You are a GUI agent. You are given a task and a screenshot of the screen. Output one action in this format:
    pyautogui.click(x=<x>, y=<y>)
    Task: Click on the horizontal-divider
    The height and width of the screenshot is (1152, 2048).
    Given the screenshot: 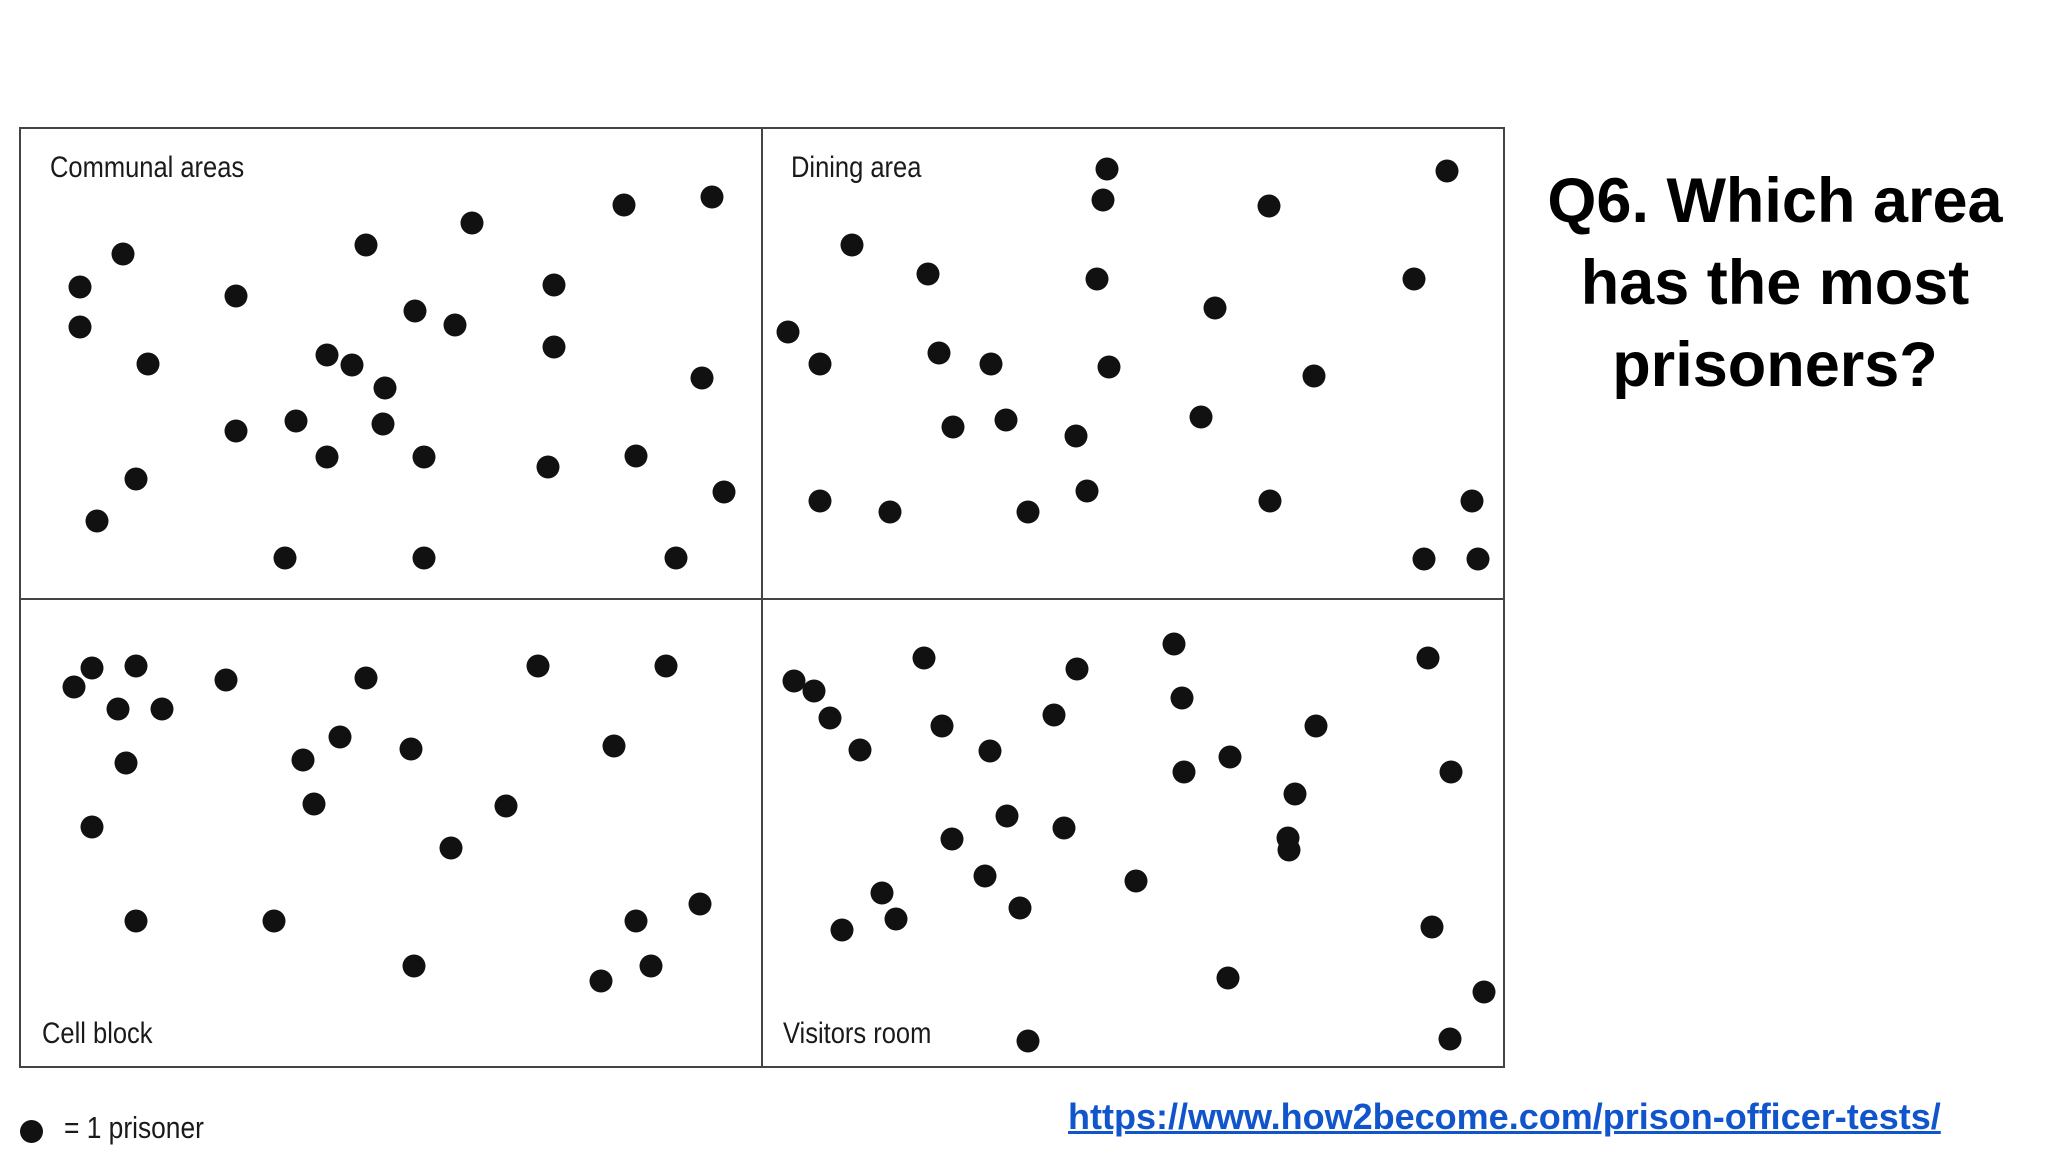 What is the action you would take?
    pyautogui.click(x=762, y=599)
    